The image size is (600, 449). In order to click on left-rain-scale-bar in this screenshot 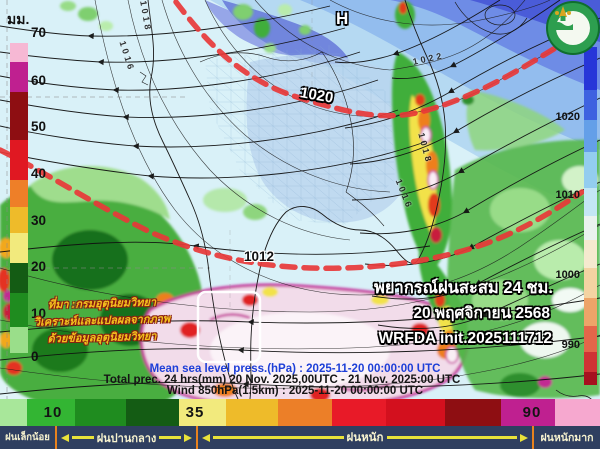, I will do `click(19, 198)`.